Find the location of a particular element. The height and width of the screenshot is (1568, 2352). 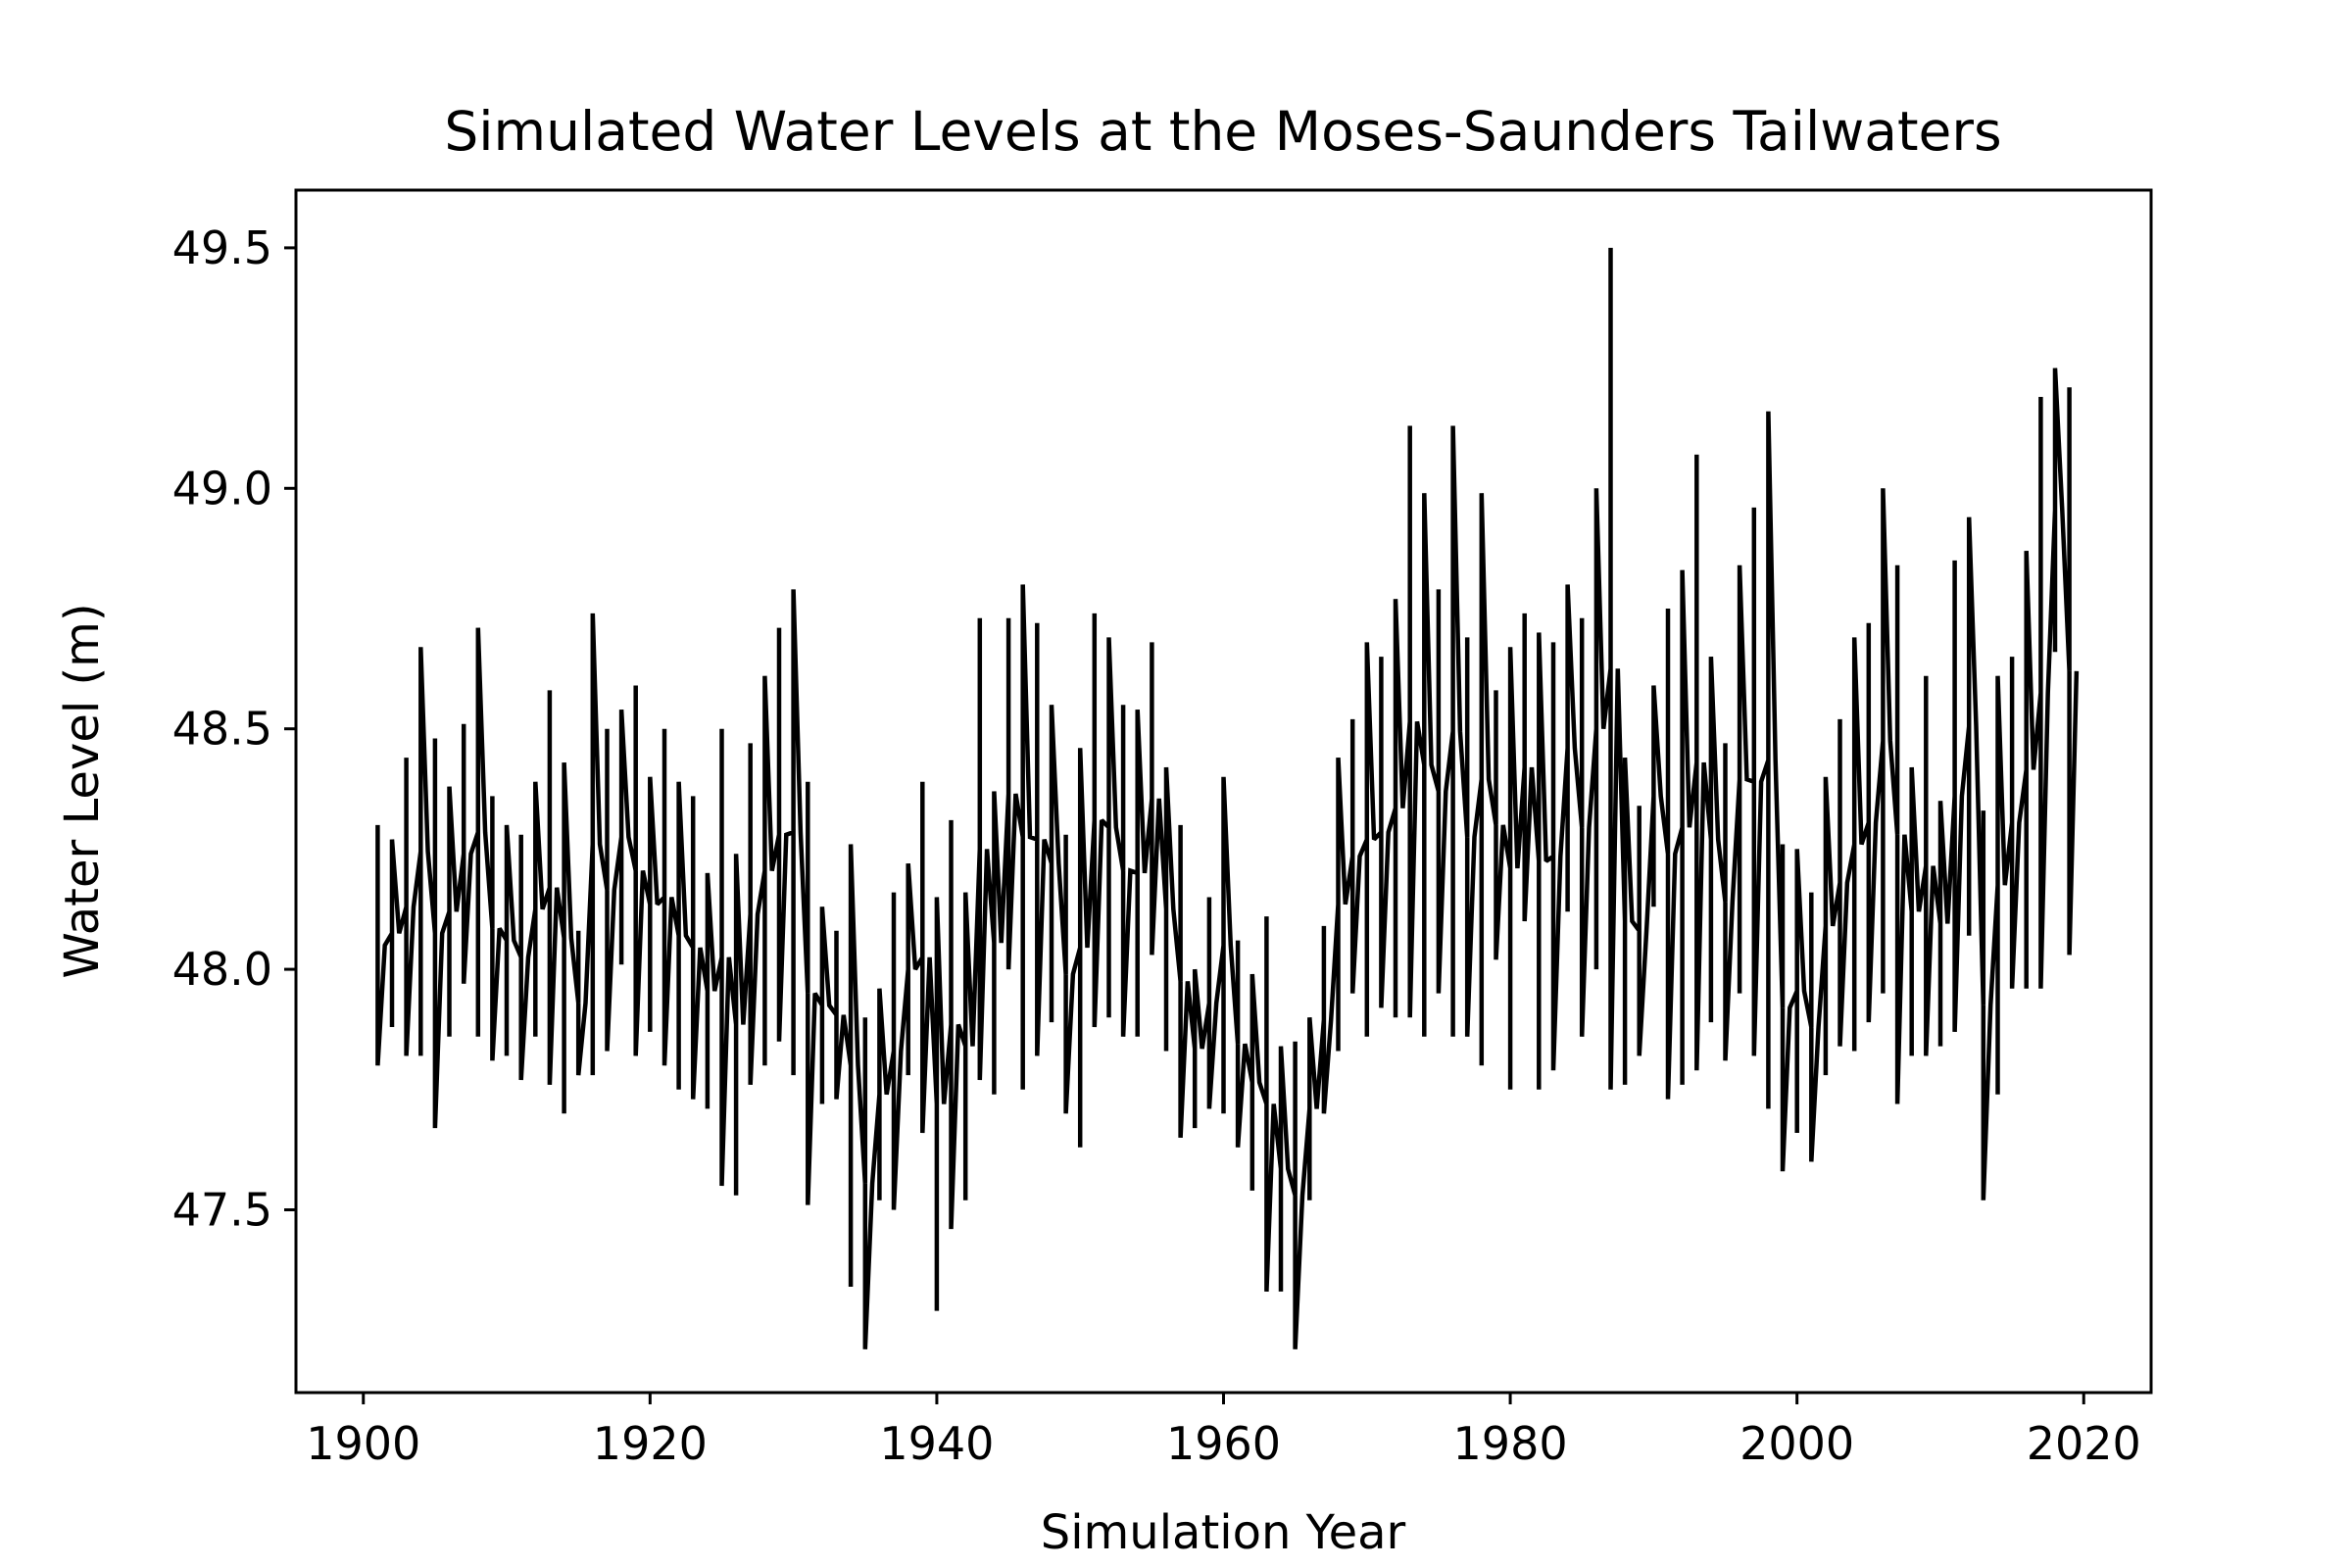

x-tick-label: 2000 is located at coordinates (1797, 1443).